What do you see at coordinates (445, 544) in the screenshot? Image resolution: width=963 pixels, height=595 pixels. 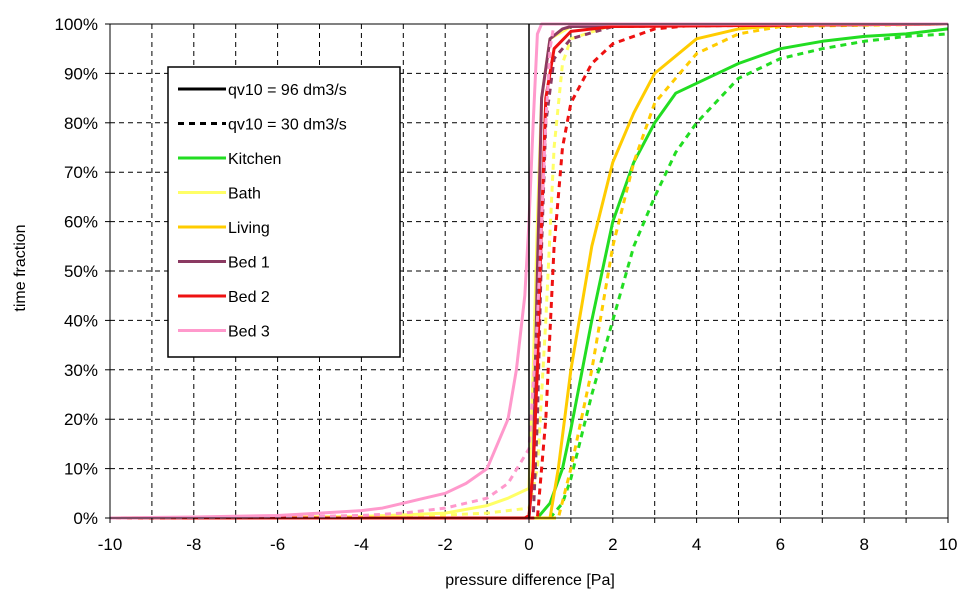 I see `x-tick-label: -2` at bounding box center [445, 544].